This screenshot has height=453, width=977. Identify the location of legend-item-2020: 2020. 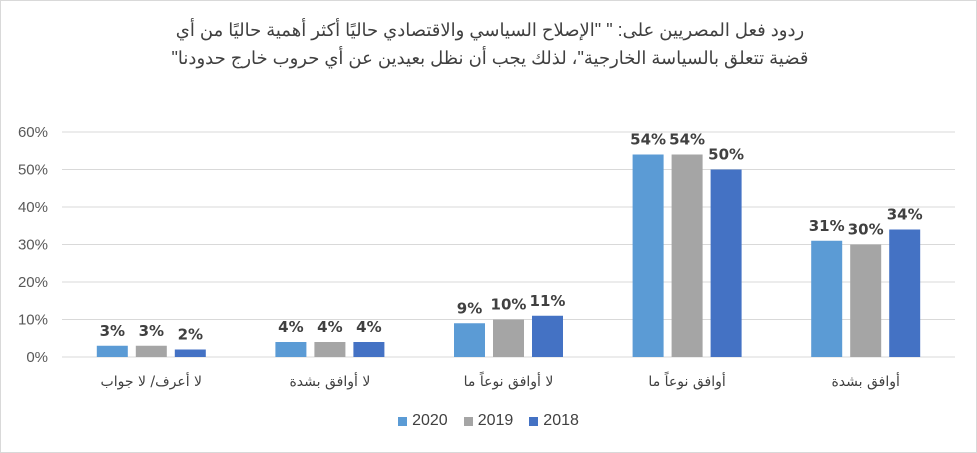
(423, 421).